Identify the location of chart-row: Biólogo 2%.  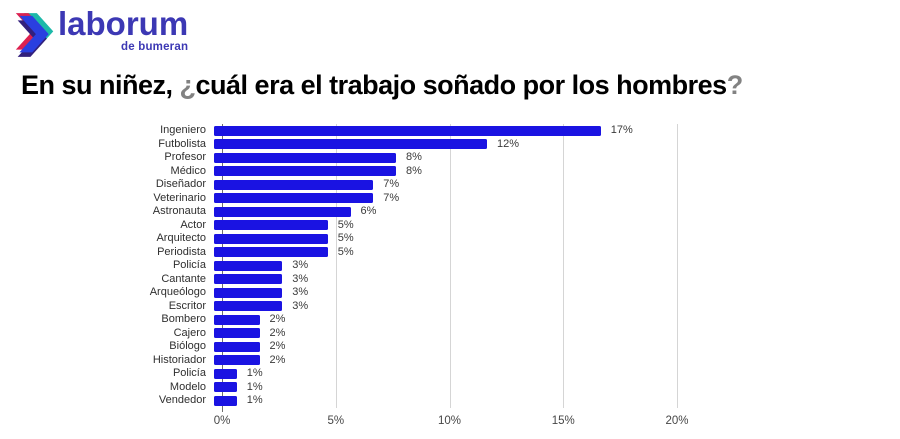
(450, 347).